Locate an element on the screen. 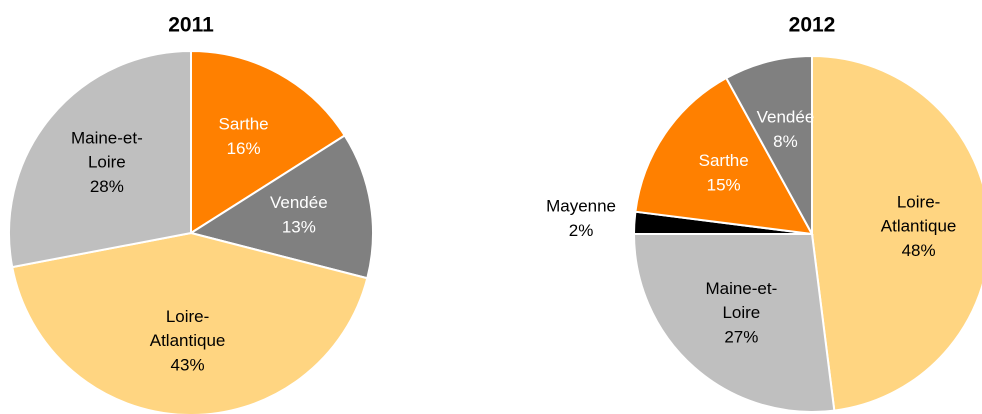 This screenshot has height=414, width=982. slice-value-label: 15% is located at coordinates (724, 184).